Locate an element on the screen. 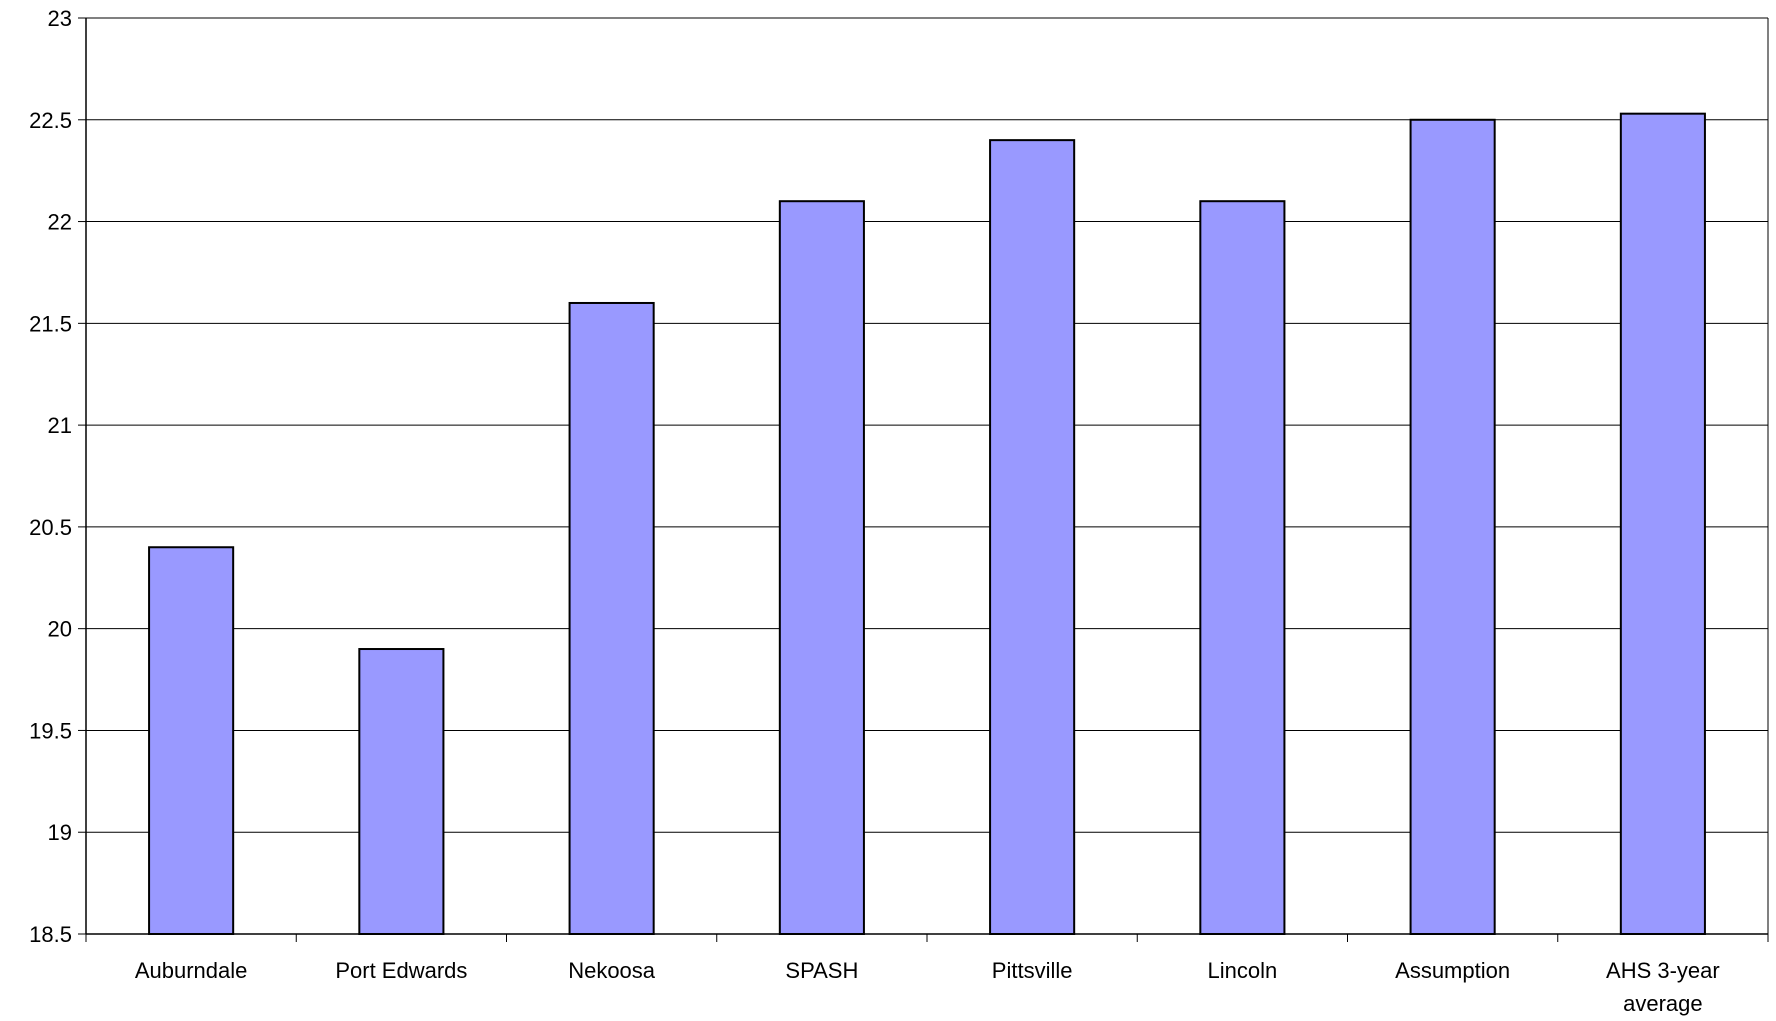  x-tick-label-line: Assumption is located at coordinates (1452, 970).